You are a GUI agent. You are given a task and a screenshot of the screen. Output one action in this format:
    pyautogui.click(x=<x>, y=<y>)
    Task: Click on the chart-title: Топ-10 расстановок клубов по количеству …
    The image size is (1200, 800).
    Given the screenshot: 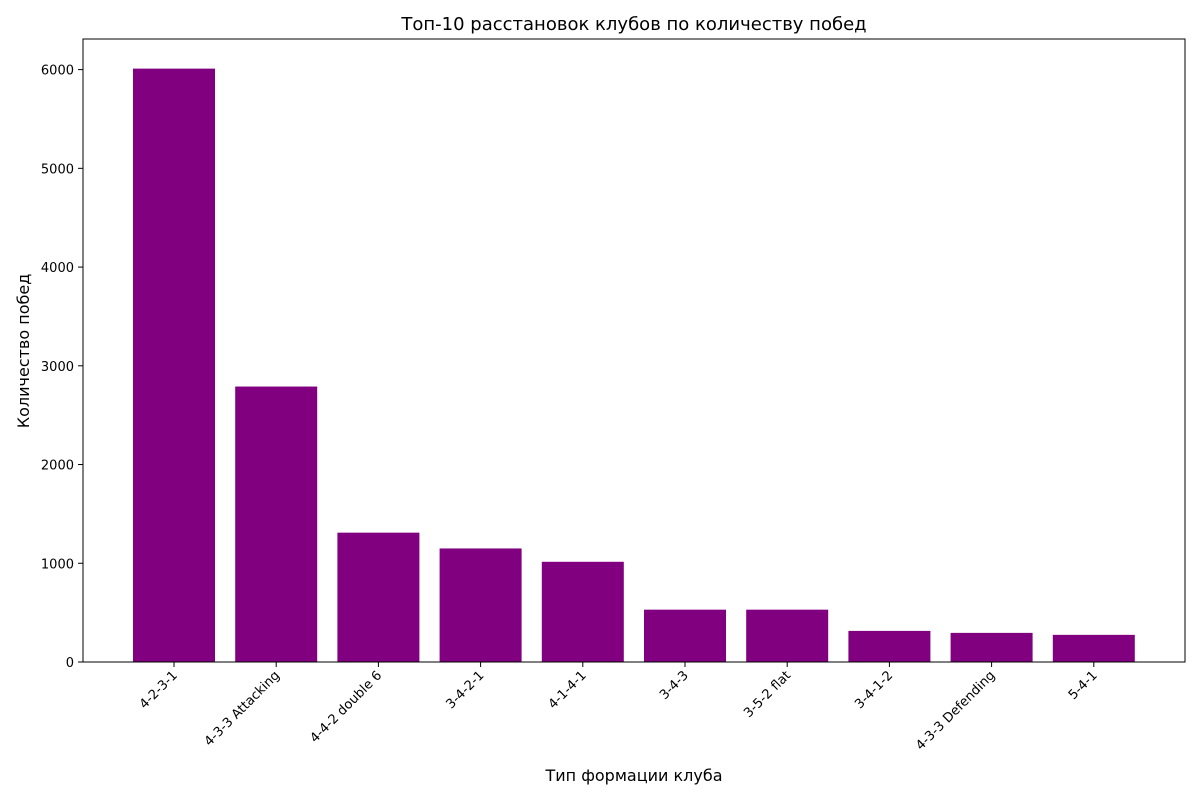 What is the action you would take?
    pyautogui.click(x=633, y=24)
    